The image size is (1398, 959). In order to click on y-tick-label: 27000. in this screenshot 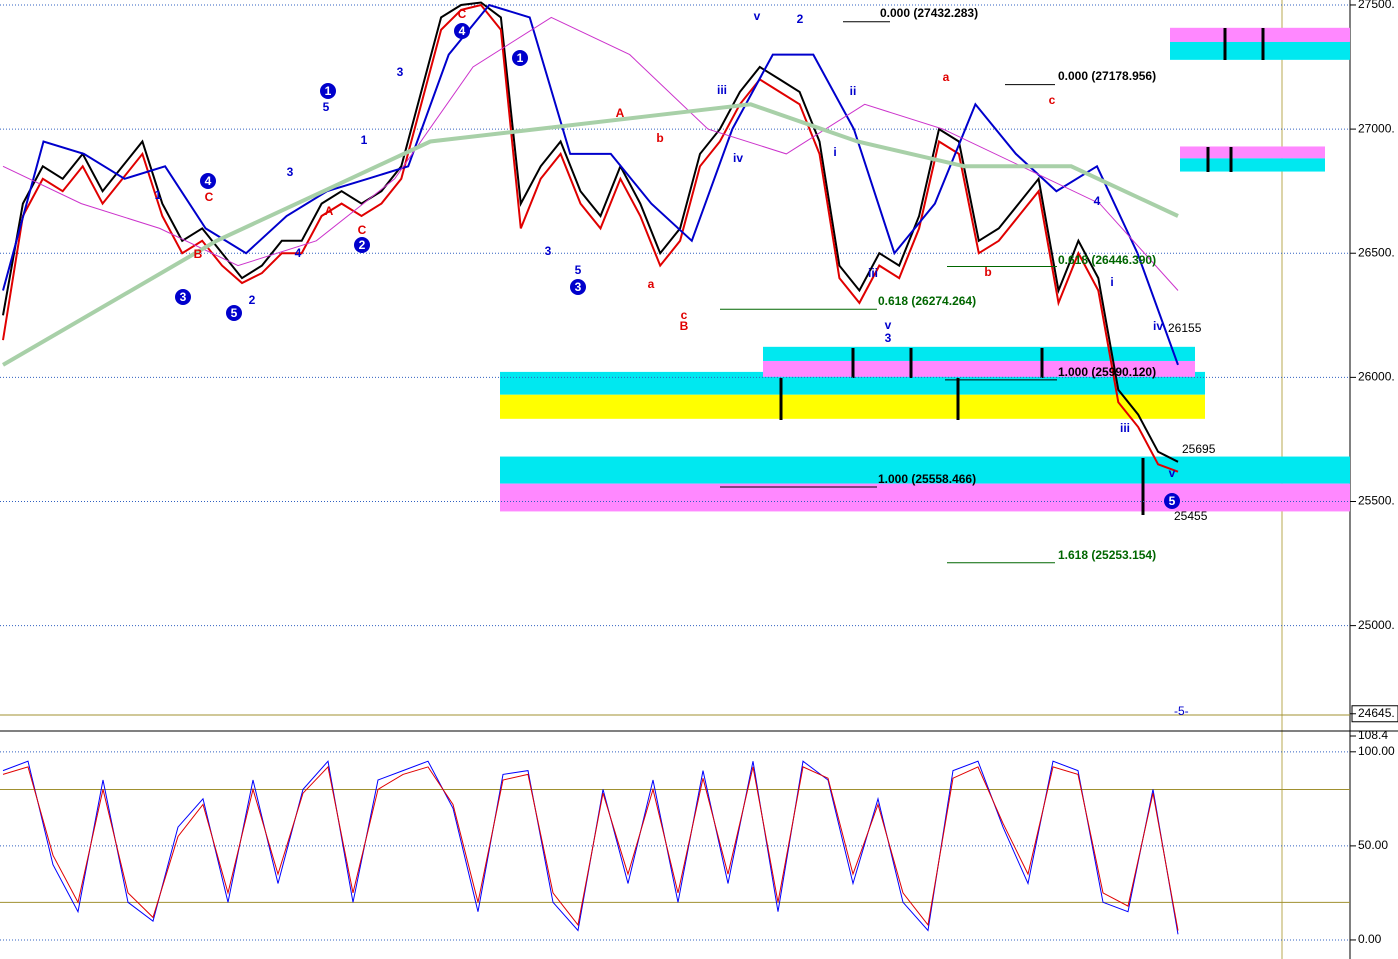, I will do `click(1376, 128)`.